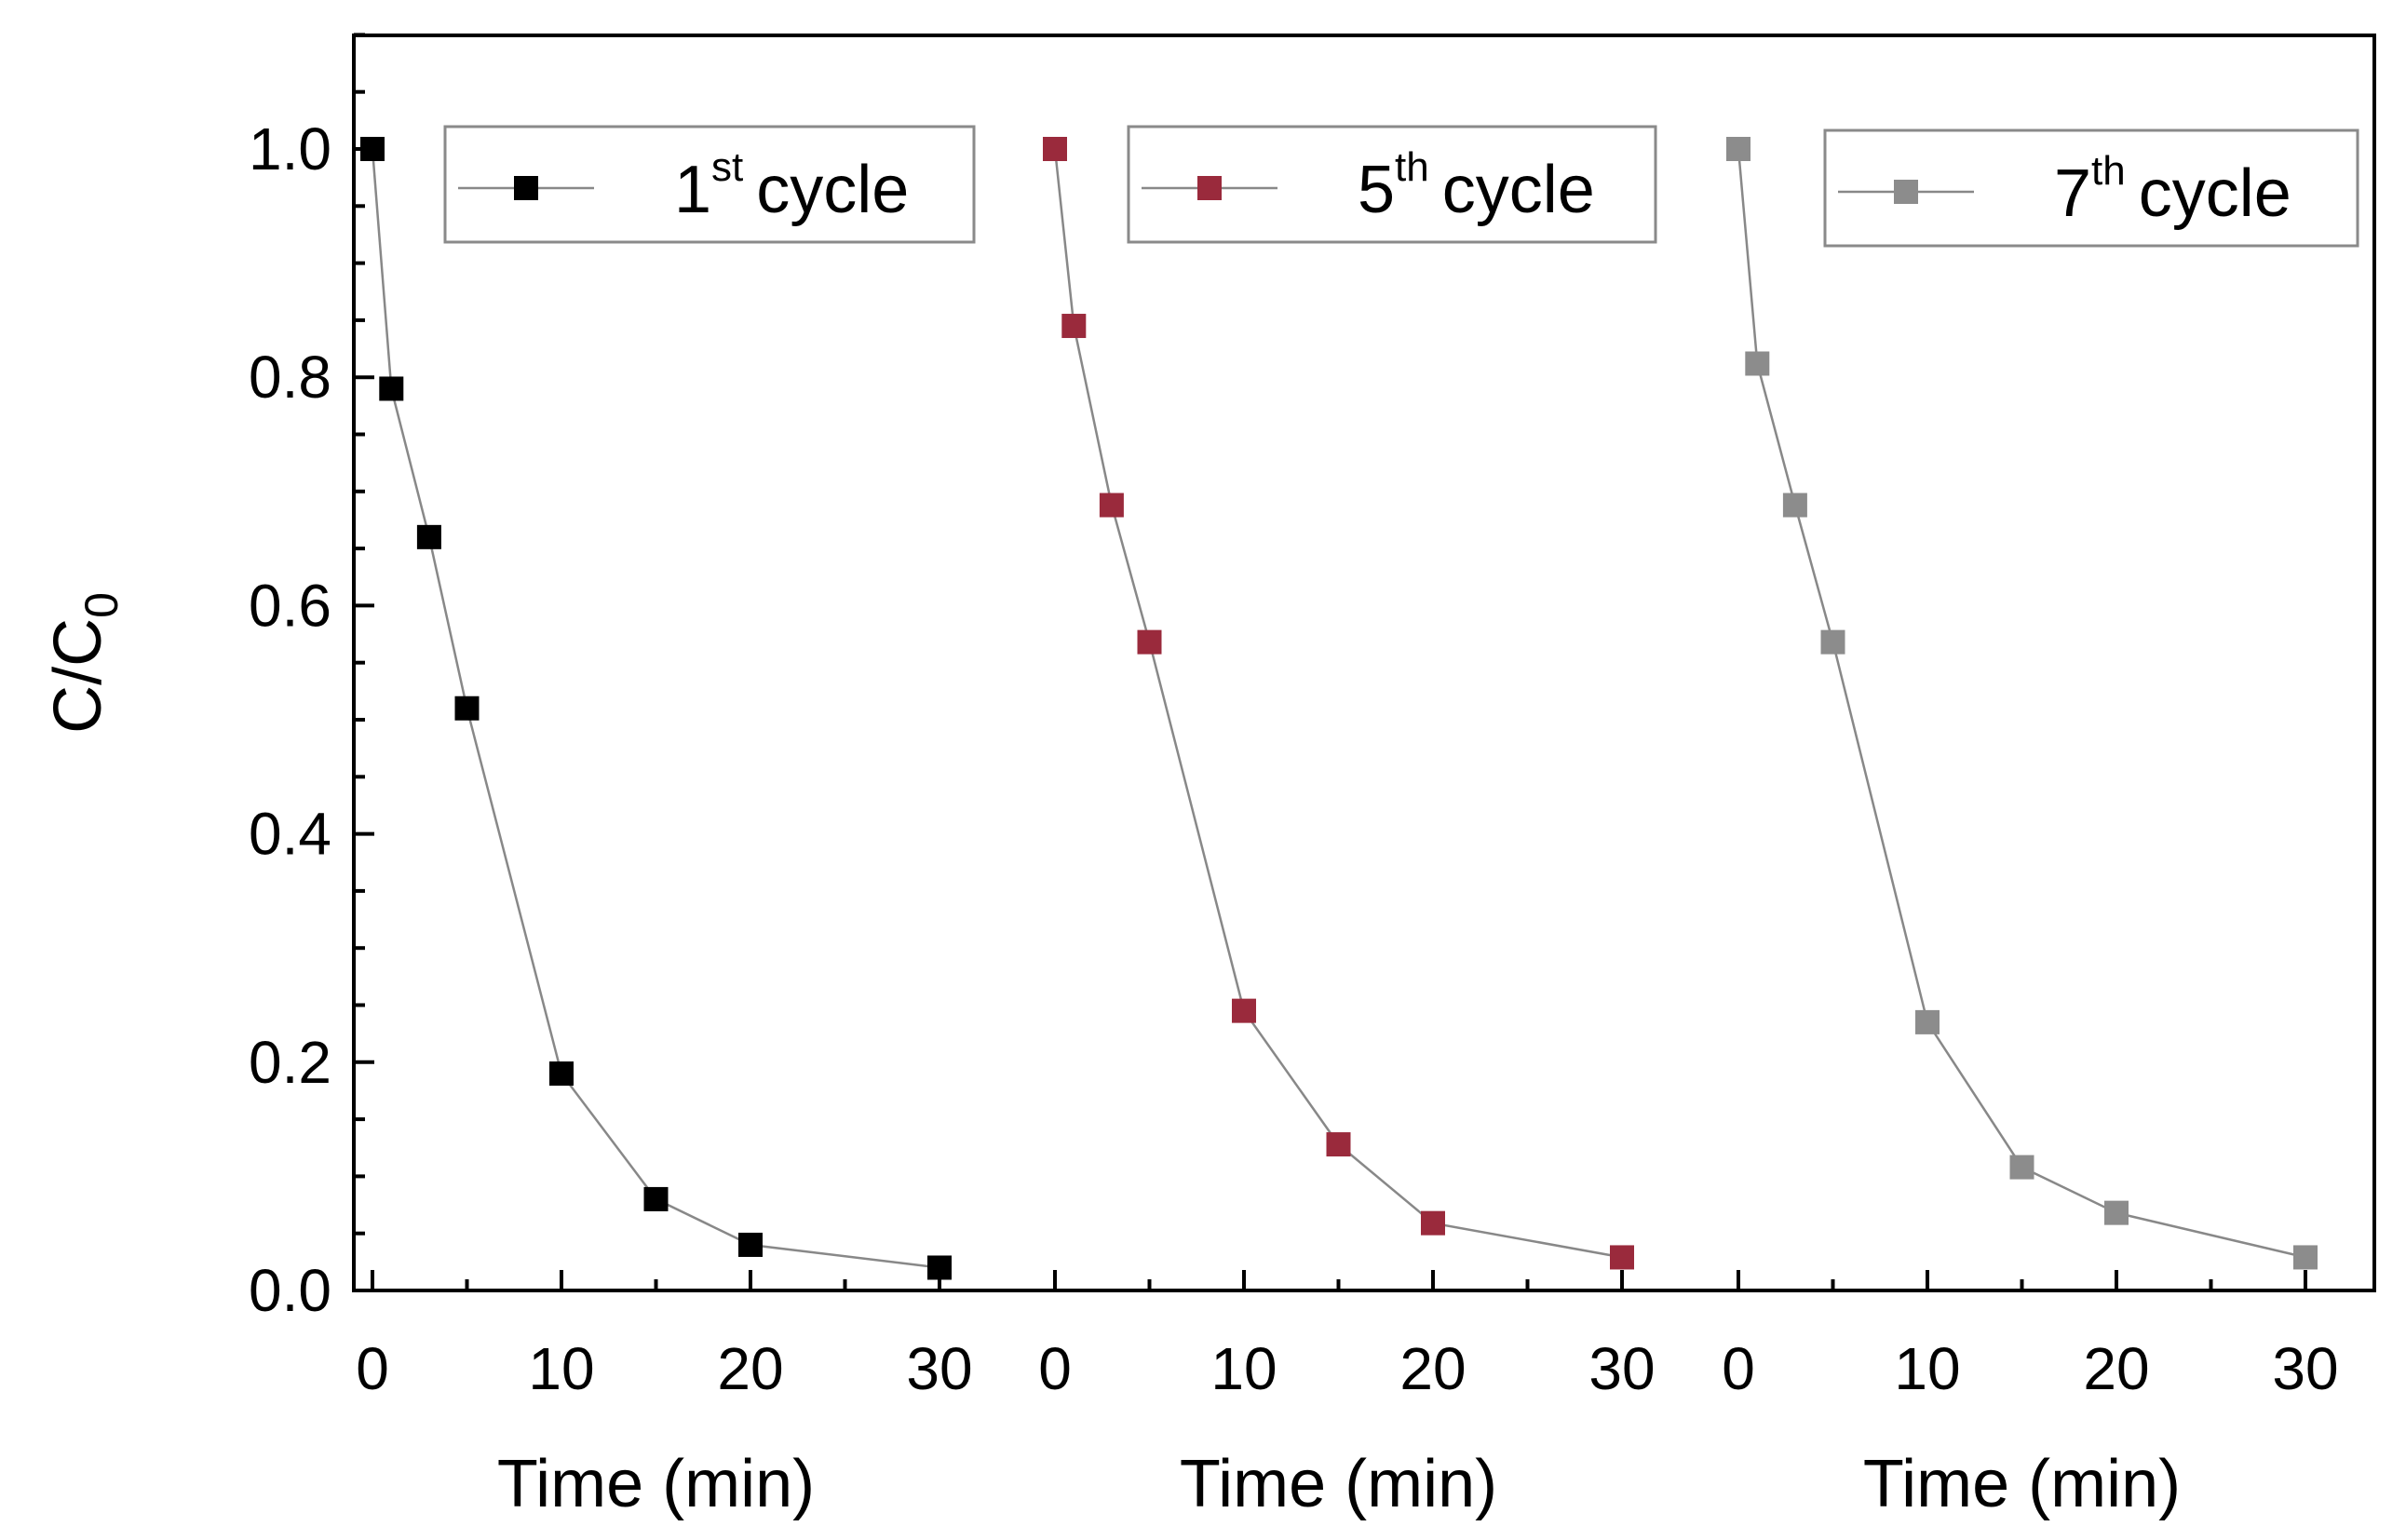 This screenshot has width=2406, height=1540. What do you see at coordinates (290, 149) in the screenshot?
I see `y-tick-label: 1.0` at bounding box center [290, 149].